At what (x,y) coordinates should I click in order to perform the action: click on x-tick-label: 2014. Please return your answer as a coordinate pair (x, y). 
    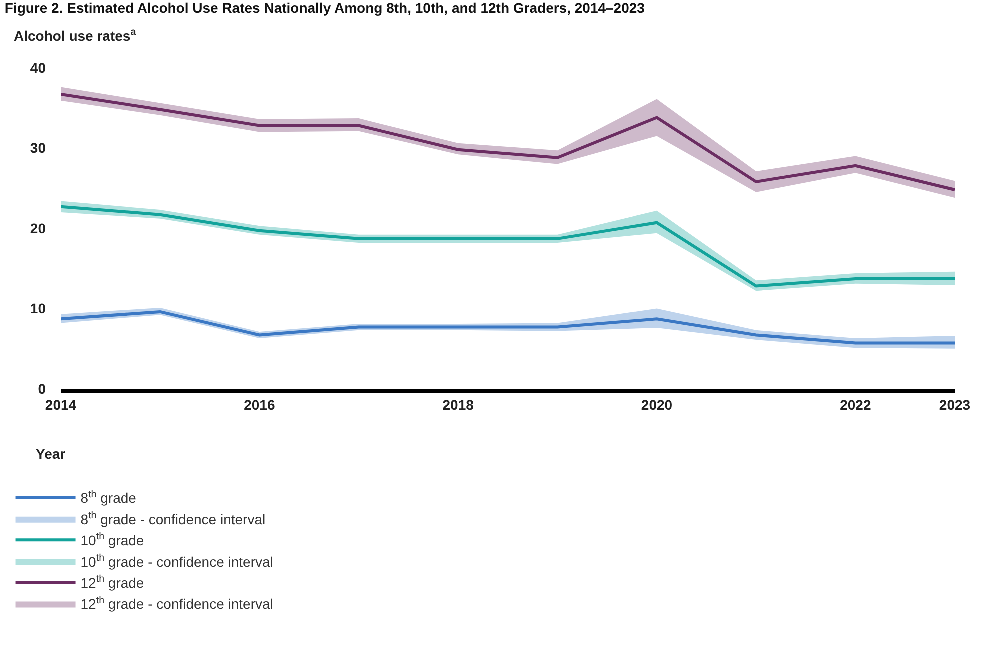
    Looking at the image, I should click on (61, 404).